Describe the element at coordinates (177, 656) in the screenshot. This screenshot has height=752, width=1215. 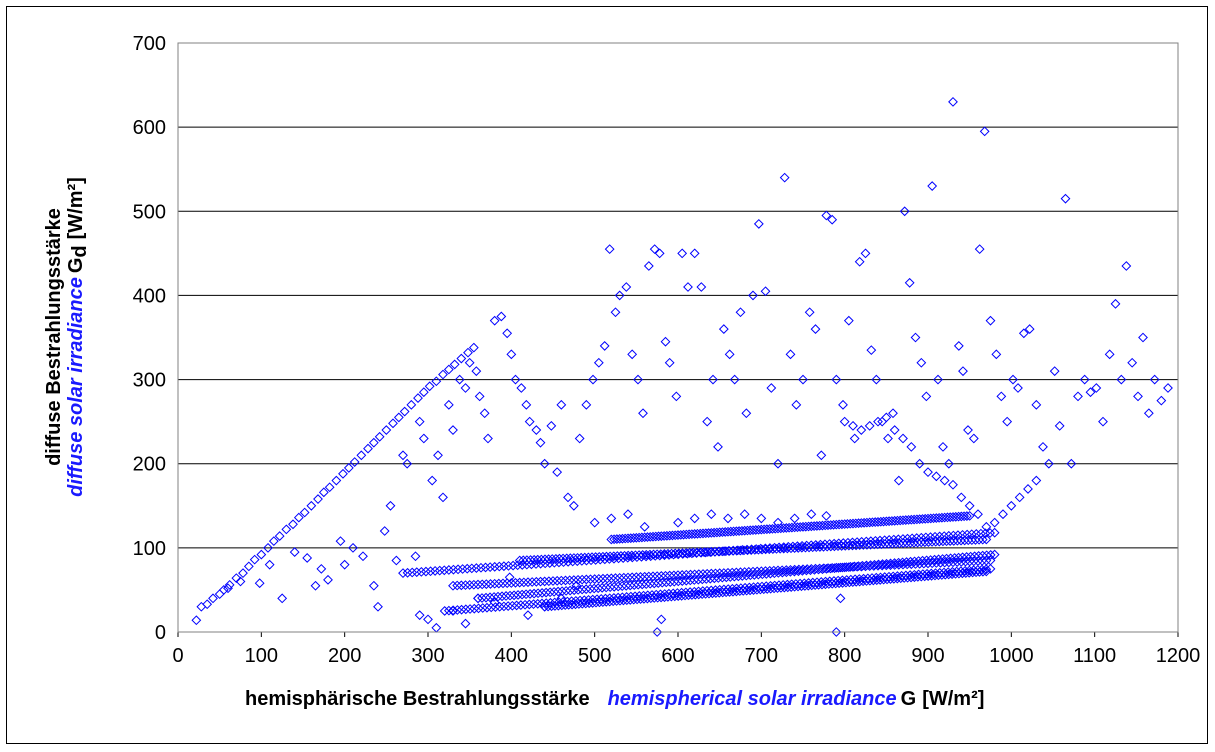
I see `x-tick-label: 0` at that location.